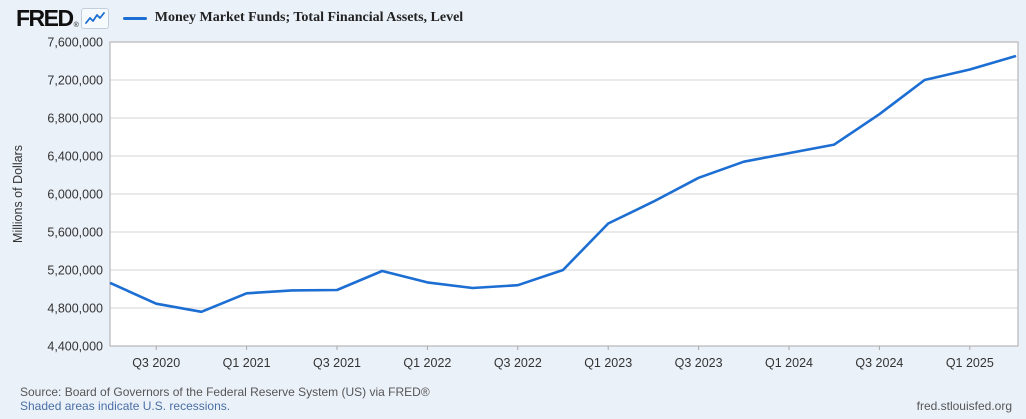  I want to click on fred-logo: FRED ®, so click(62, 17).